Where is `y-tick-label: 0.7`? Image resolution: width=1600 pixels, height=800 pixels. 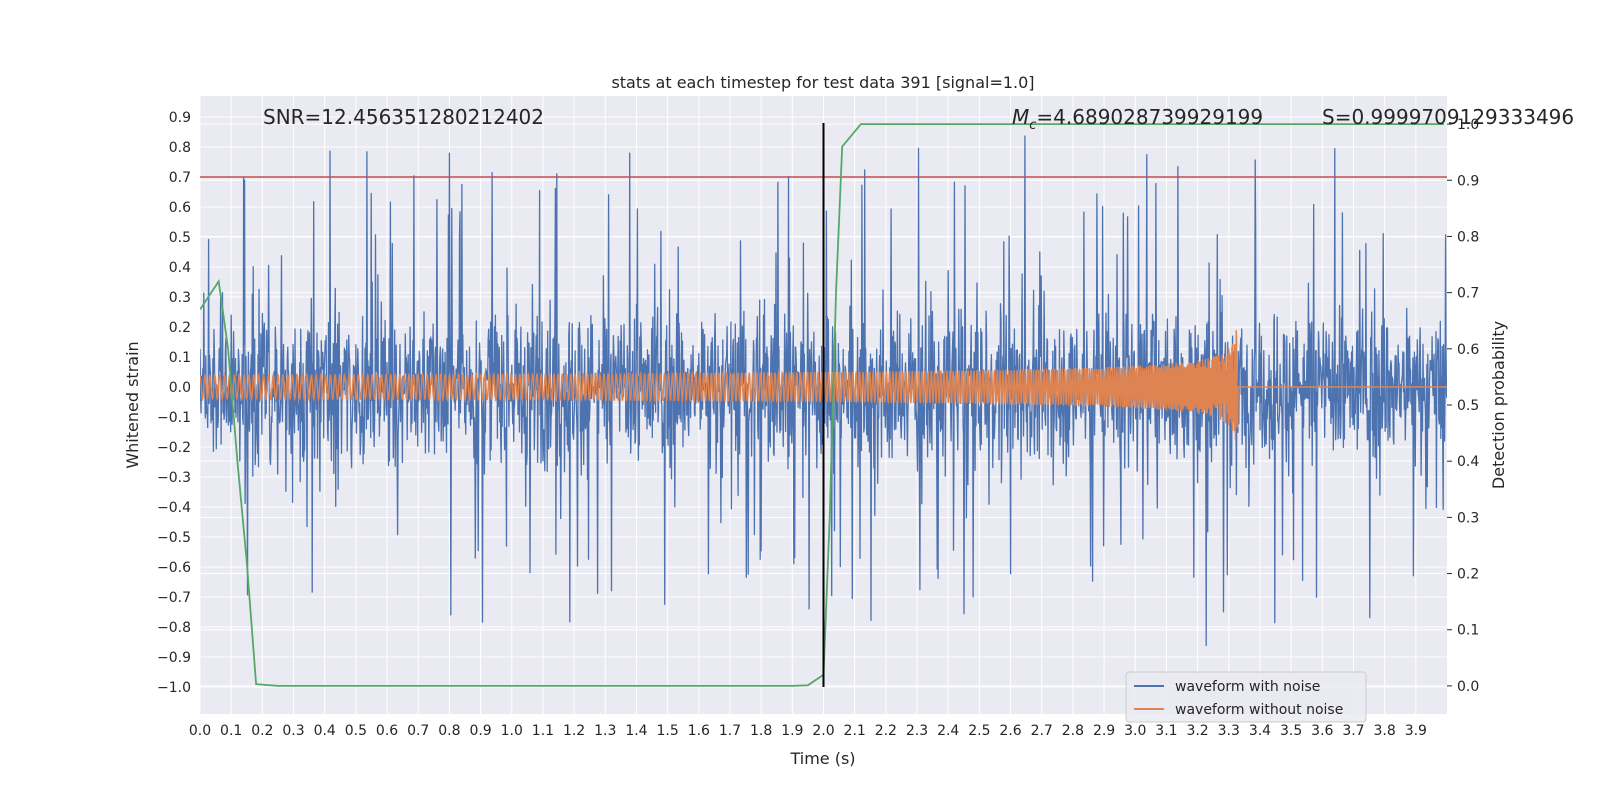 y-tick-label: 0.7 is located at coordinates (180, 178).